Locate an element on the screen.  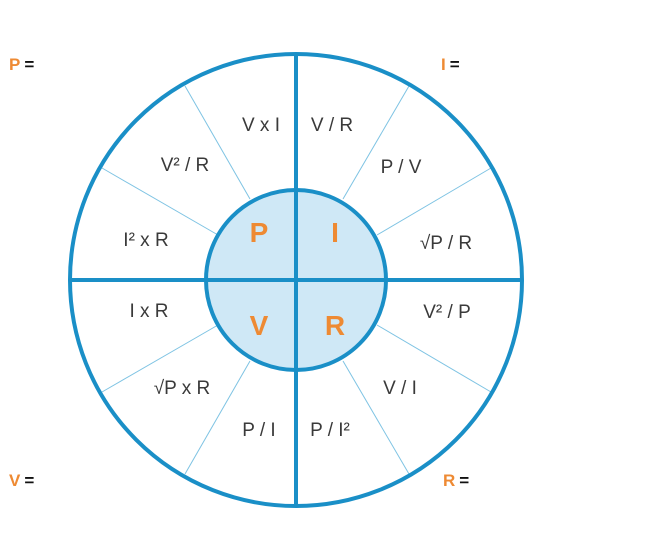
corner-equals-i: = is located at coordinates (454, 64).